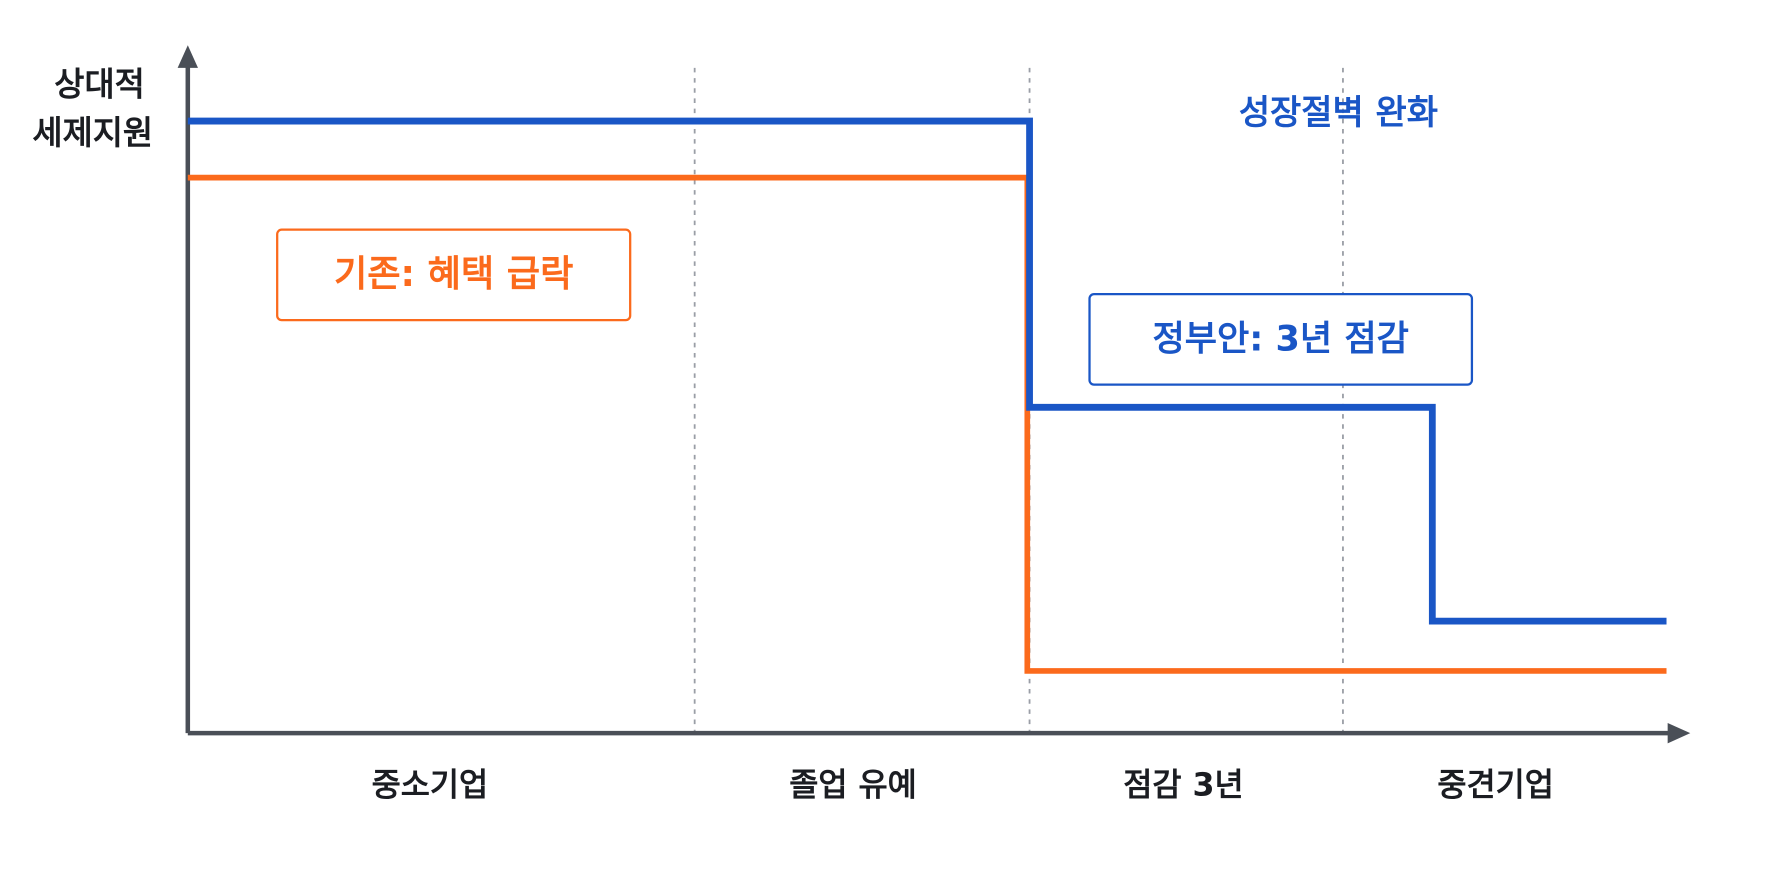  I want to click on x-label: 중소기업, so click(430, 785).